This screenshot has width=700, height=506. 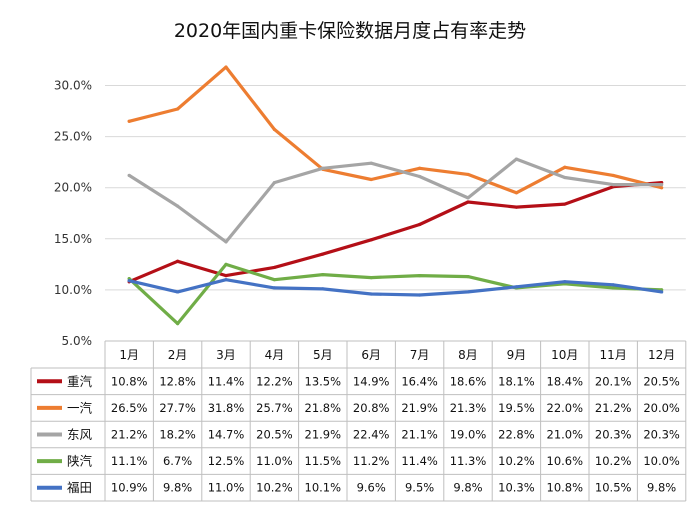 What do you see at coordinates (516, 435) in the screenshot?
I see `data-label: 22.8%` at bounding box center [516, 435].